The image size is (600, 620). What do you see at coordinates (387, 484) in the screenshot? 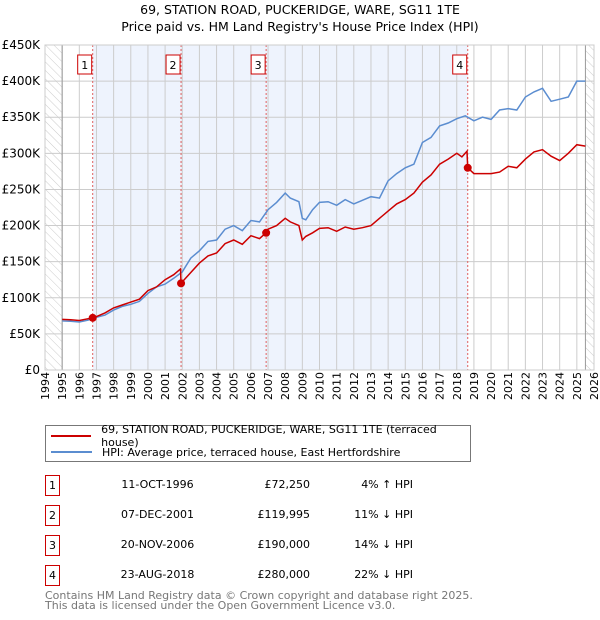
I see `sale-hpi-diff: 4% ↑ HPI` at bounding box center [387, 484].